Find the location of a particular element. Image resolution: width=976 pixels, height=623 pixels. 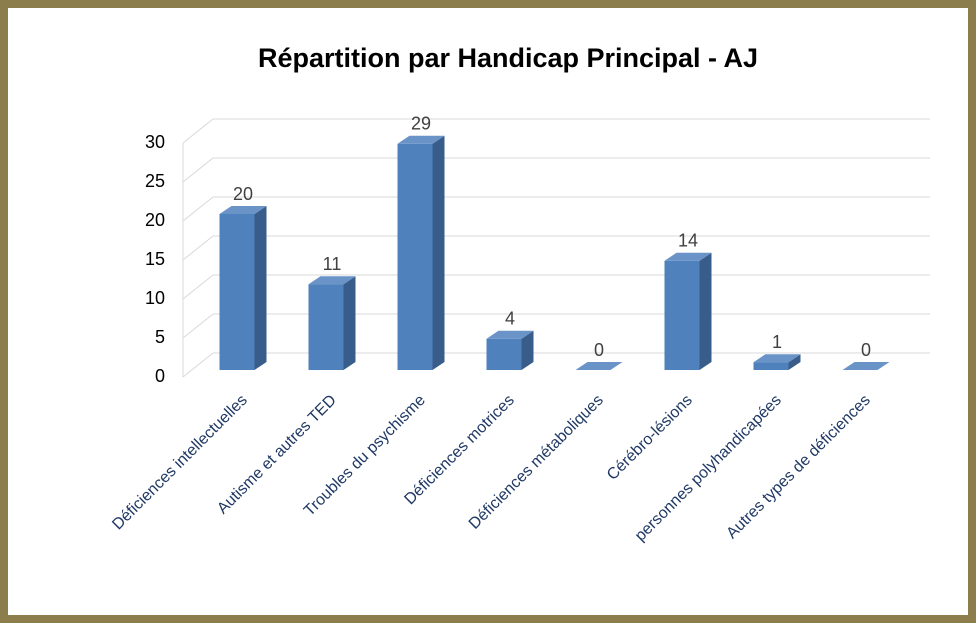

value-label: 20 is located at coordinates (243, 194).